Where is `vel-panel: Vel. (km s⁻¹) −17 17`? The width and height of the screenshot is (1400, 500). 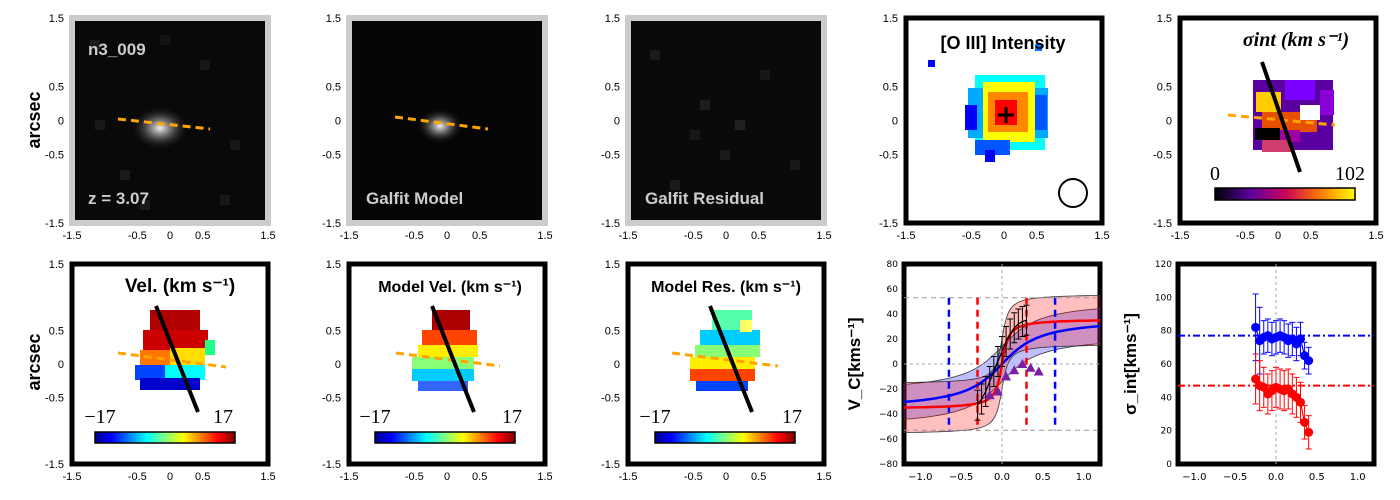
vel-panel: Vel. (km s⁻¹) −17 17 is located at coordinates (170, 364).